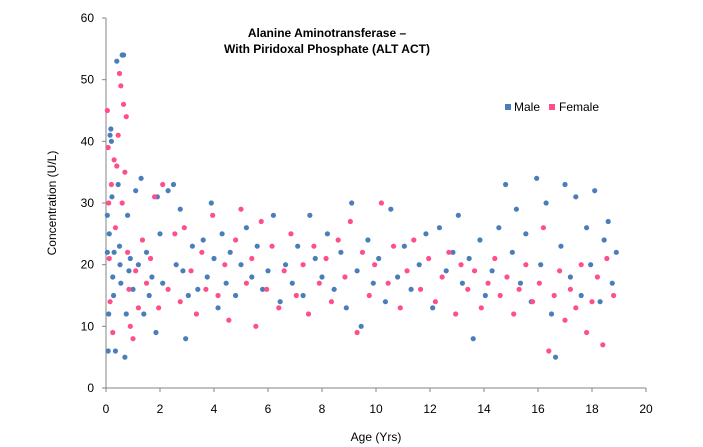  What do you see at coordinates (88, 326) in the screenshot?
I see `y-tick-label: 10` at bounding box center [88, 326].